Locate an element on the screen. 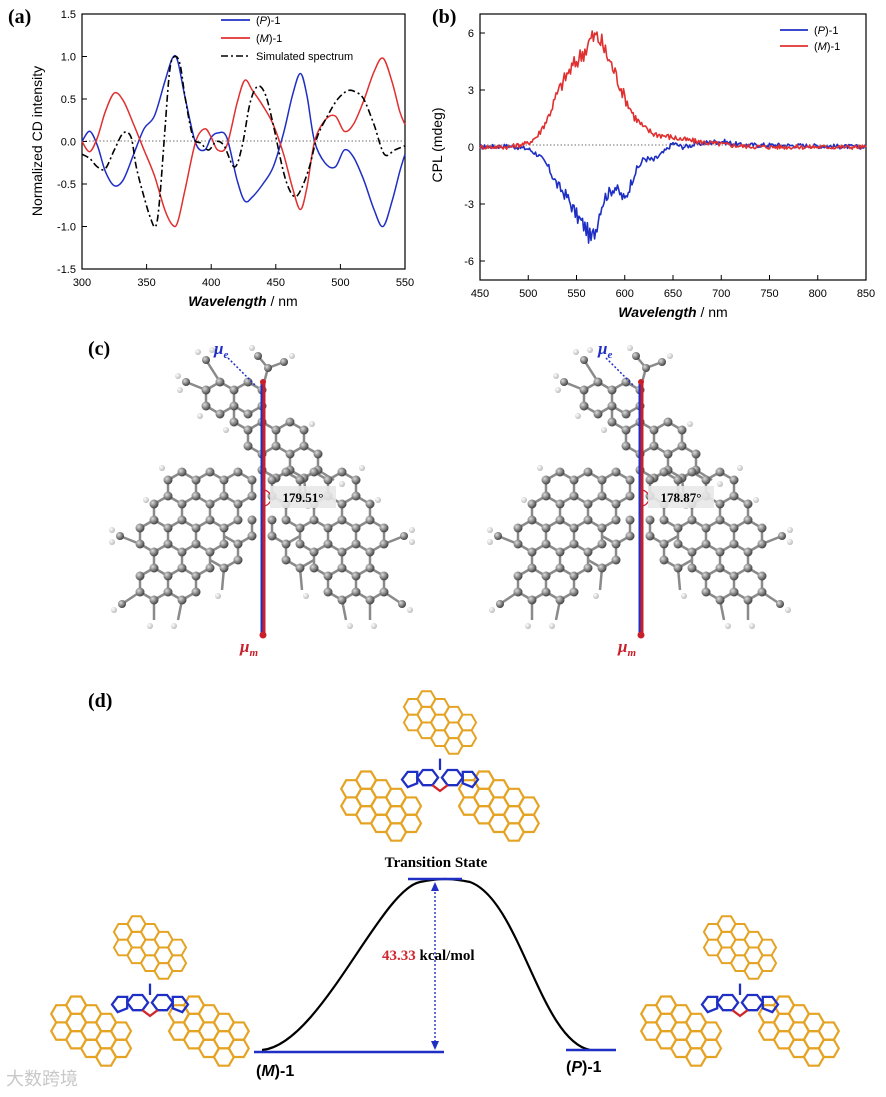  cpl-ytick-label: 6 is located at coordinates (471, 34).